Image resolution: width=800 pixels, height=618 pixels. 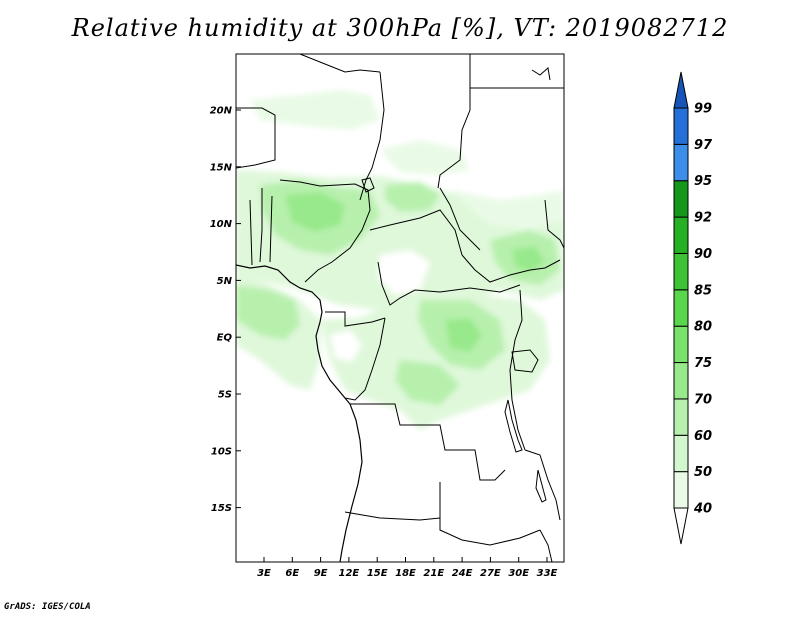 I want to click on border-mali-niger, so click(x=256, y=138).